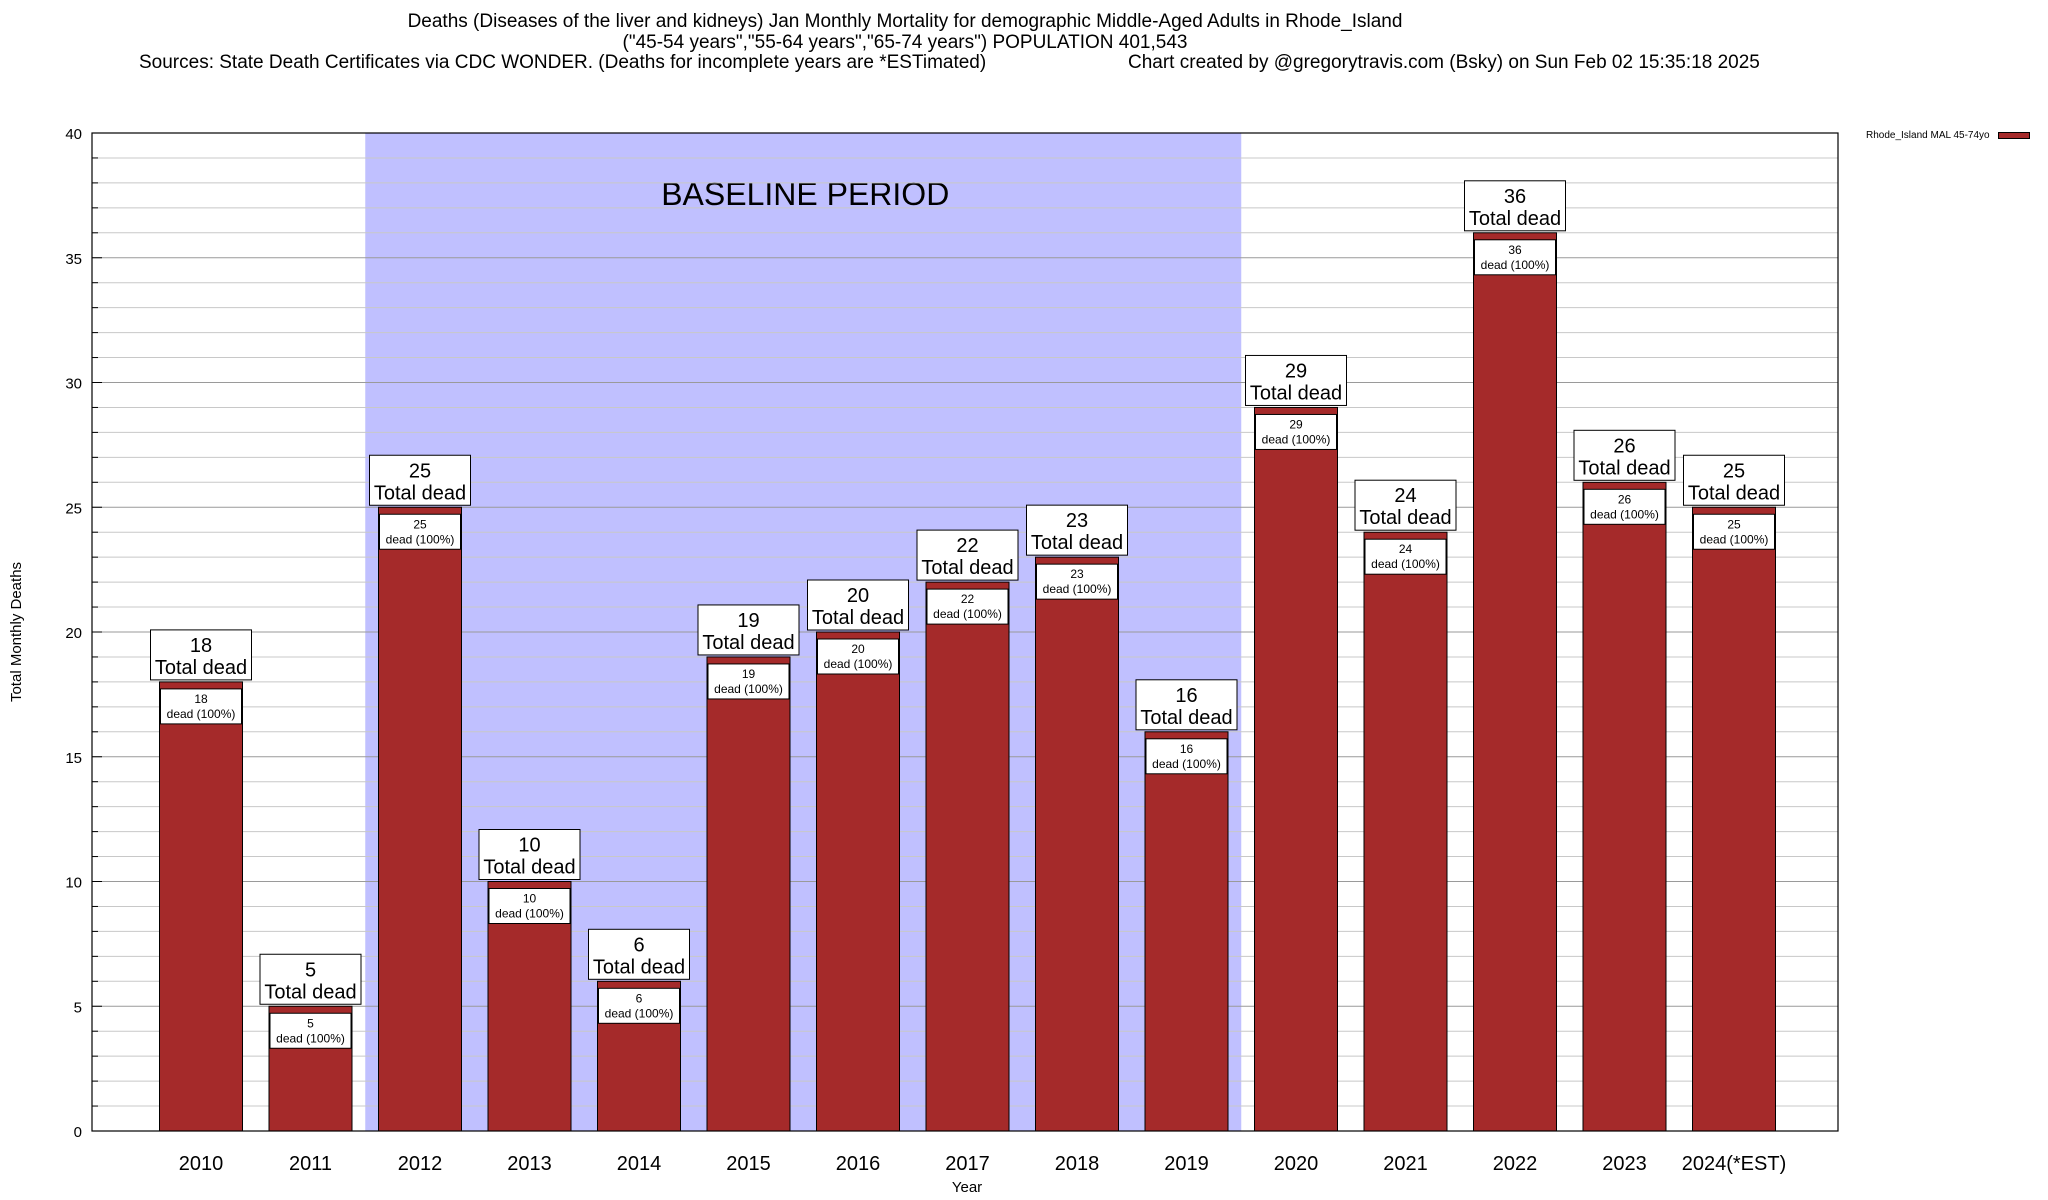  Describe the element at coordinates (73, 883) in the screenshot. I see `y-tick-label: 10` at that location.